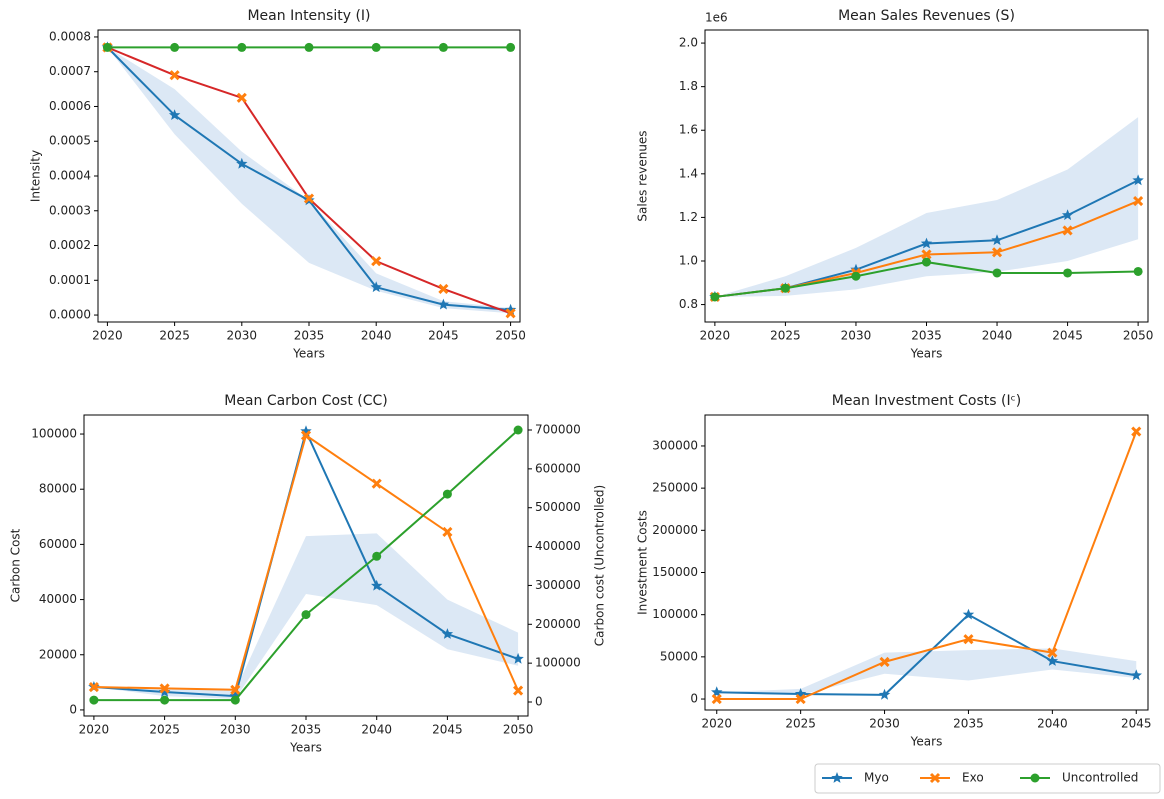 This screenshot has width=1164, height=799. Describe the element at coordinates (54, 434) in the screenshot. I see `y-tick-label: 100000` at that location.